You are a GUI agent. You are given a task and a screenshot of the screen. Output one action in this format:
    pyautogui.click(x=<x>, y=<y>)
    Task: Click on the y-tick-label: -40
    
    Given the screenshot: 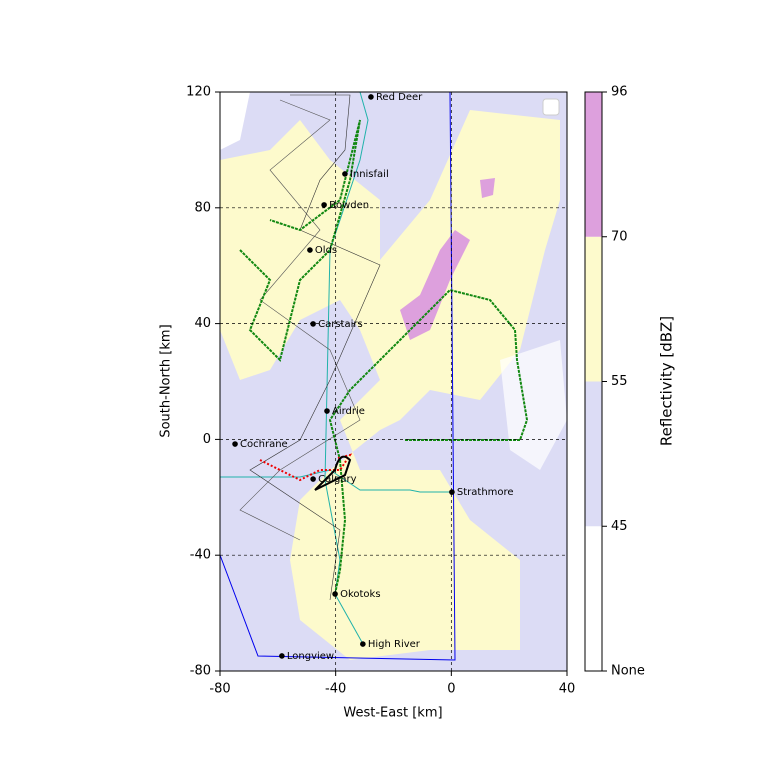 What is the action you would take?
    pyautogui.click(x=200, y=555)
    